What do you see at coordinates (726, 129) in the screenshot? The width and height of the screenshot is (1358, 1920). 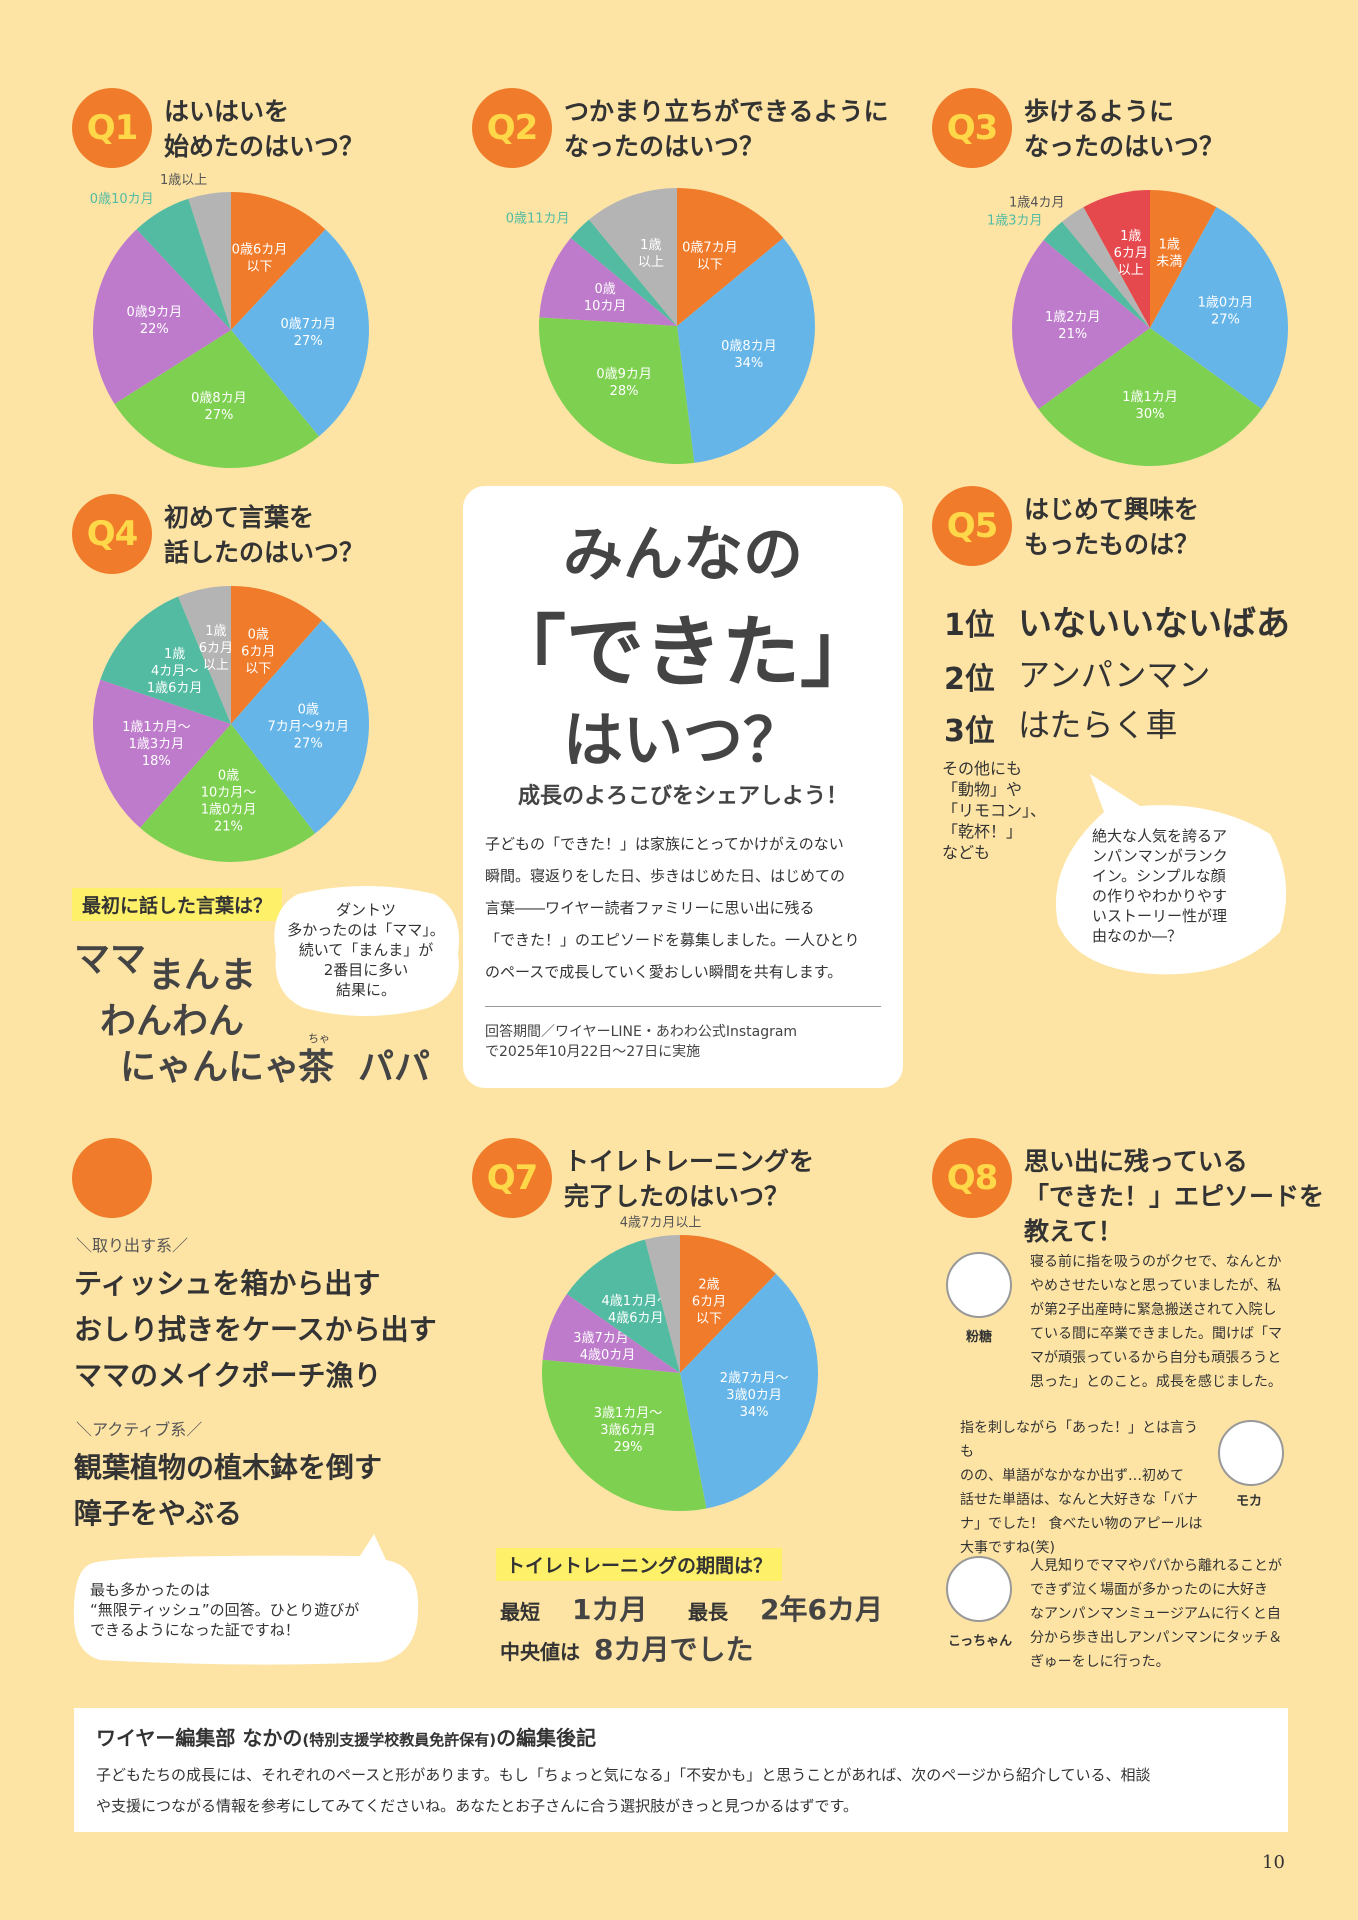 I see `q2-title: つかまり立ちができるように なったのはいつ？` at bounding box center [726, 129].